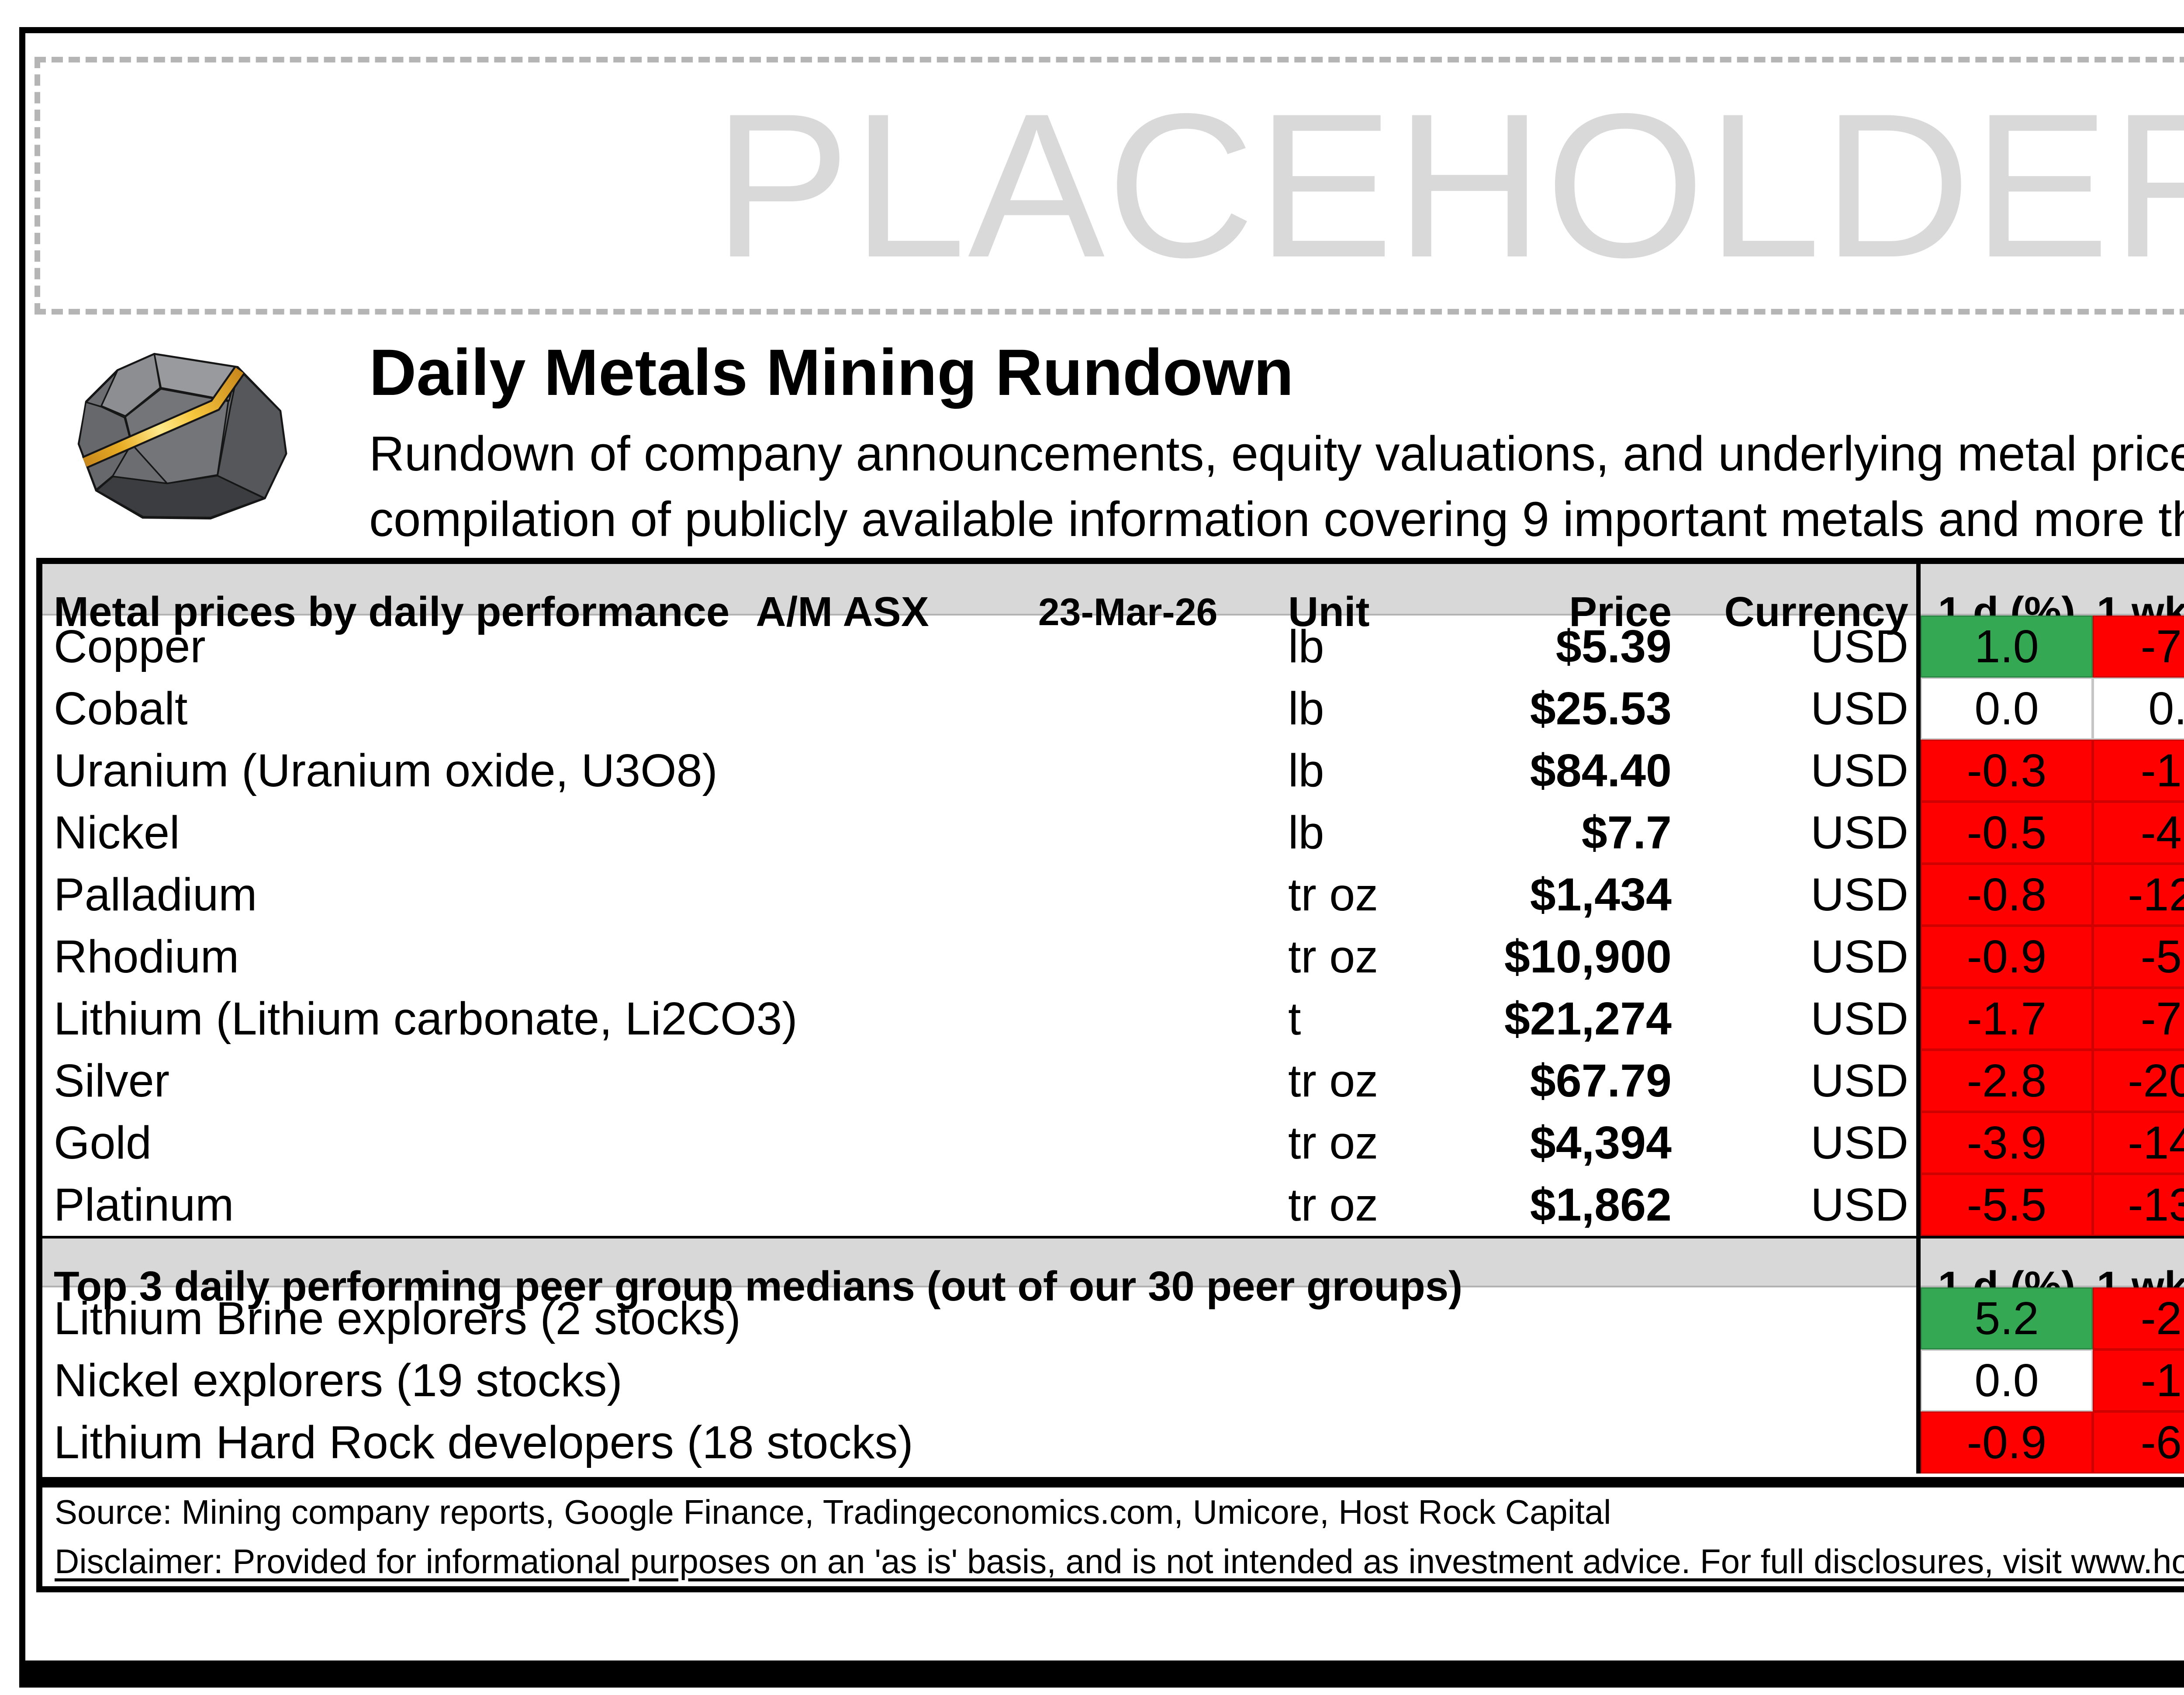 The width and height of the screenshot is (2184, 1695). I want to click on performance-value: -2.8, so click(2007, 1081).